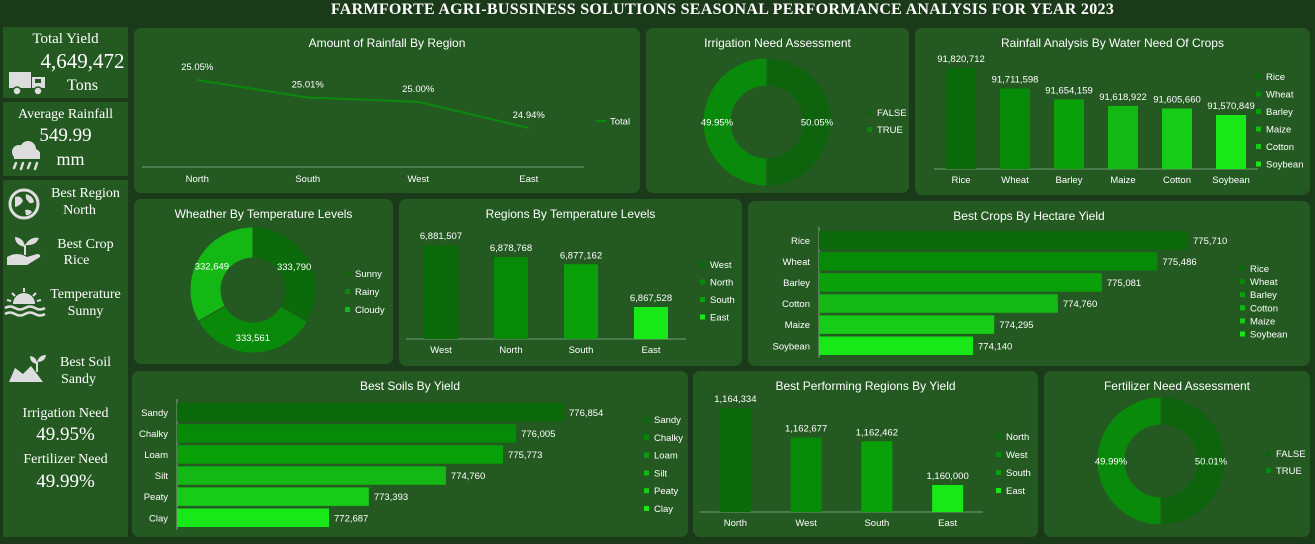 The width and height of the screenshot is (1315, 544). What do you see at coordinates (154, 413) in the screenshot?
I see `soils-tick-sandy: Sandy` at bounding box center [154, 413].